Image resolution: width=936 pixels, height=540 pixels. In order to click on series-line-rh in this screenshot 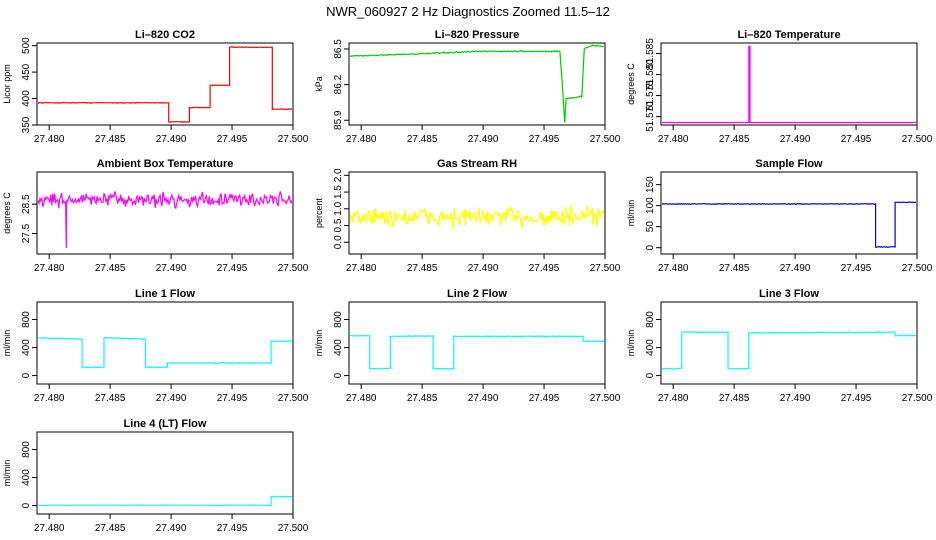, I will do `click(477, 217)`.